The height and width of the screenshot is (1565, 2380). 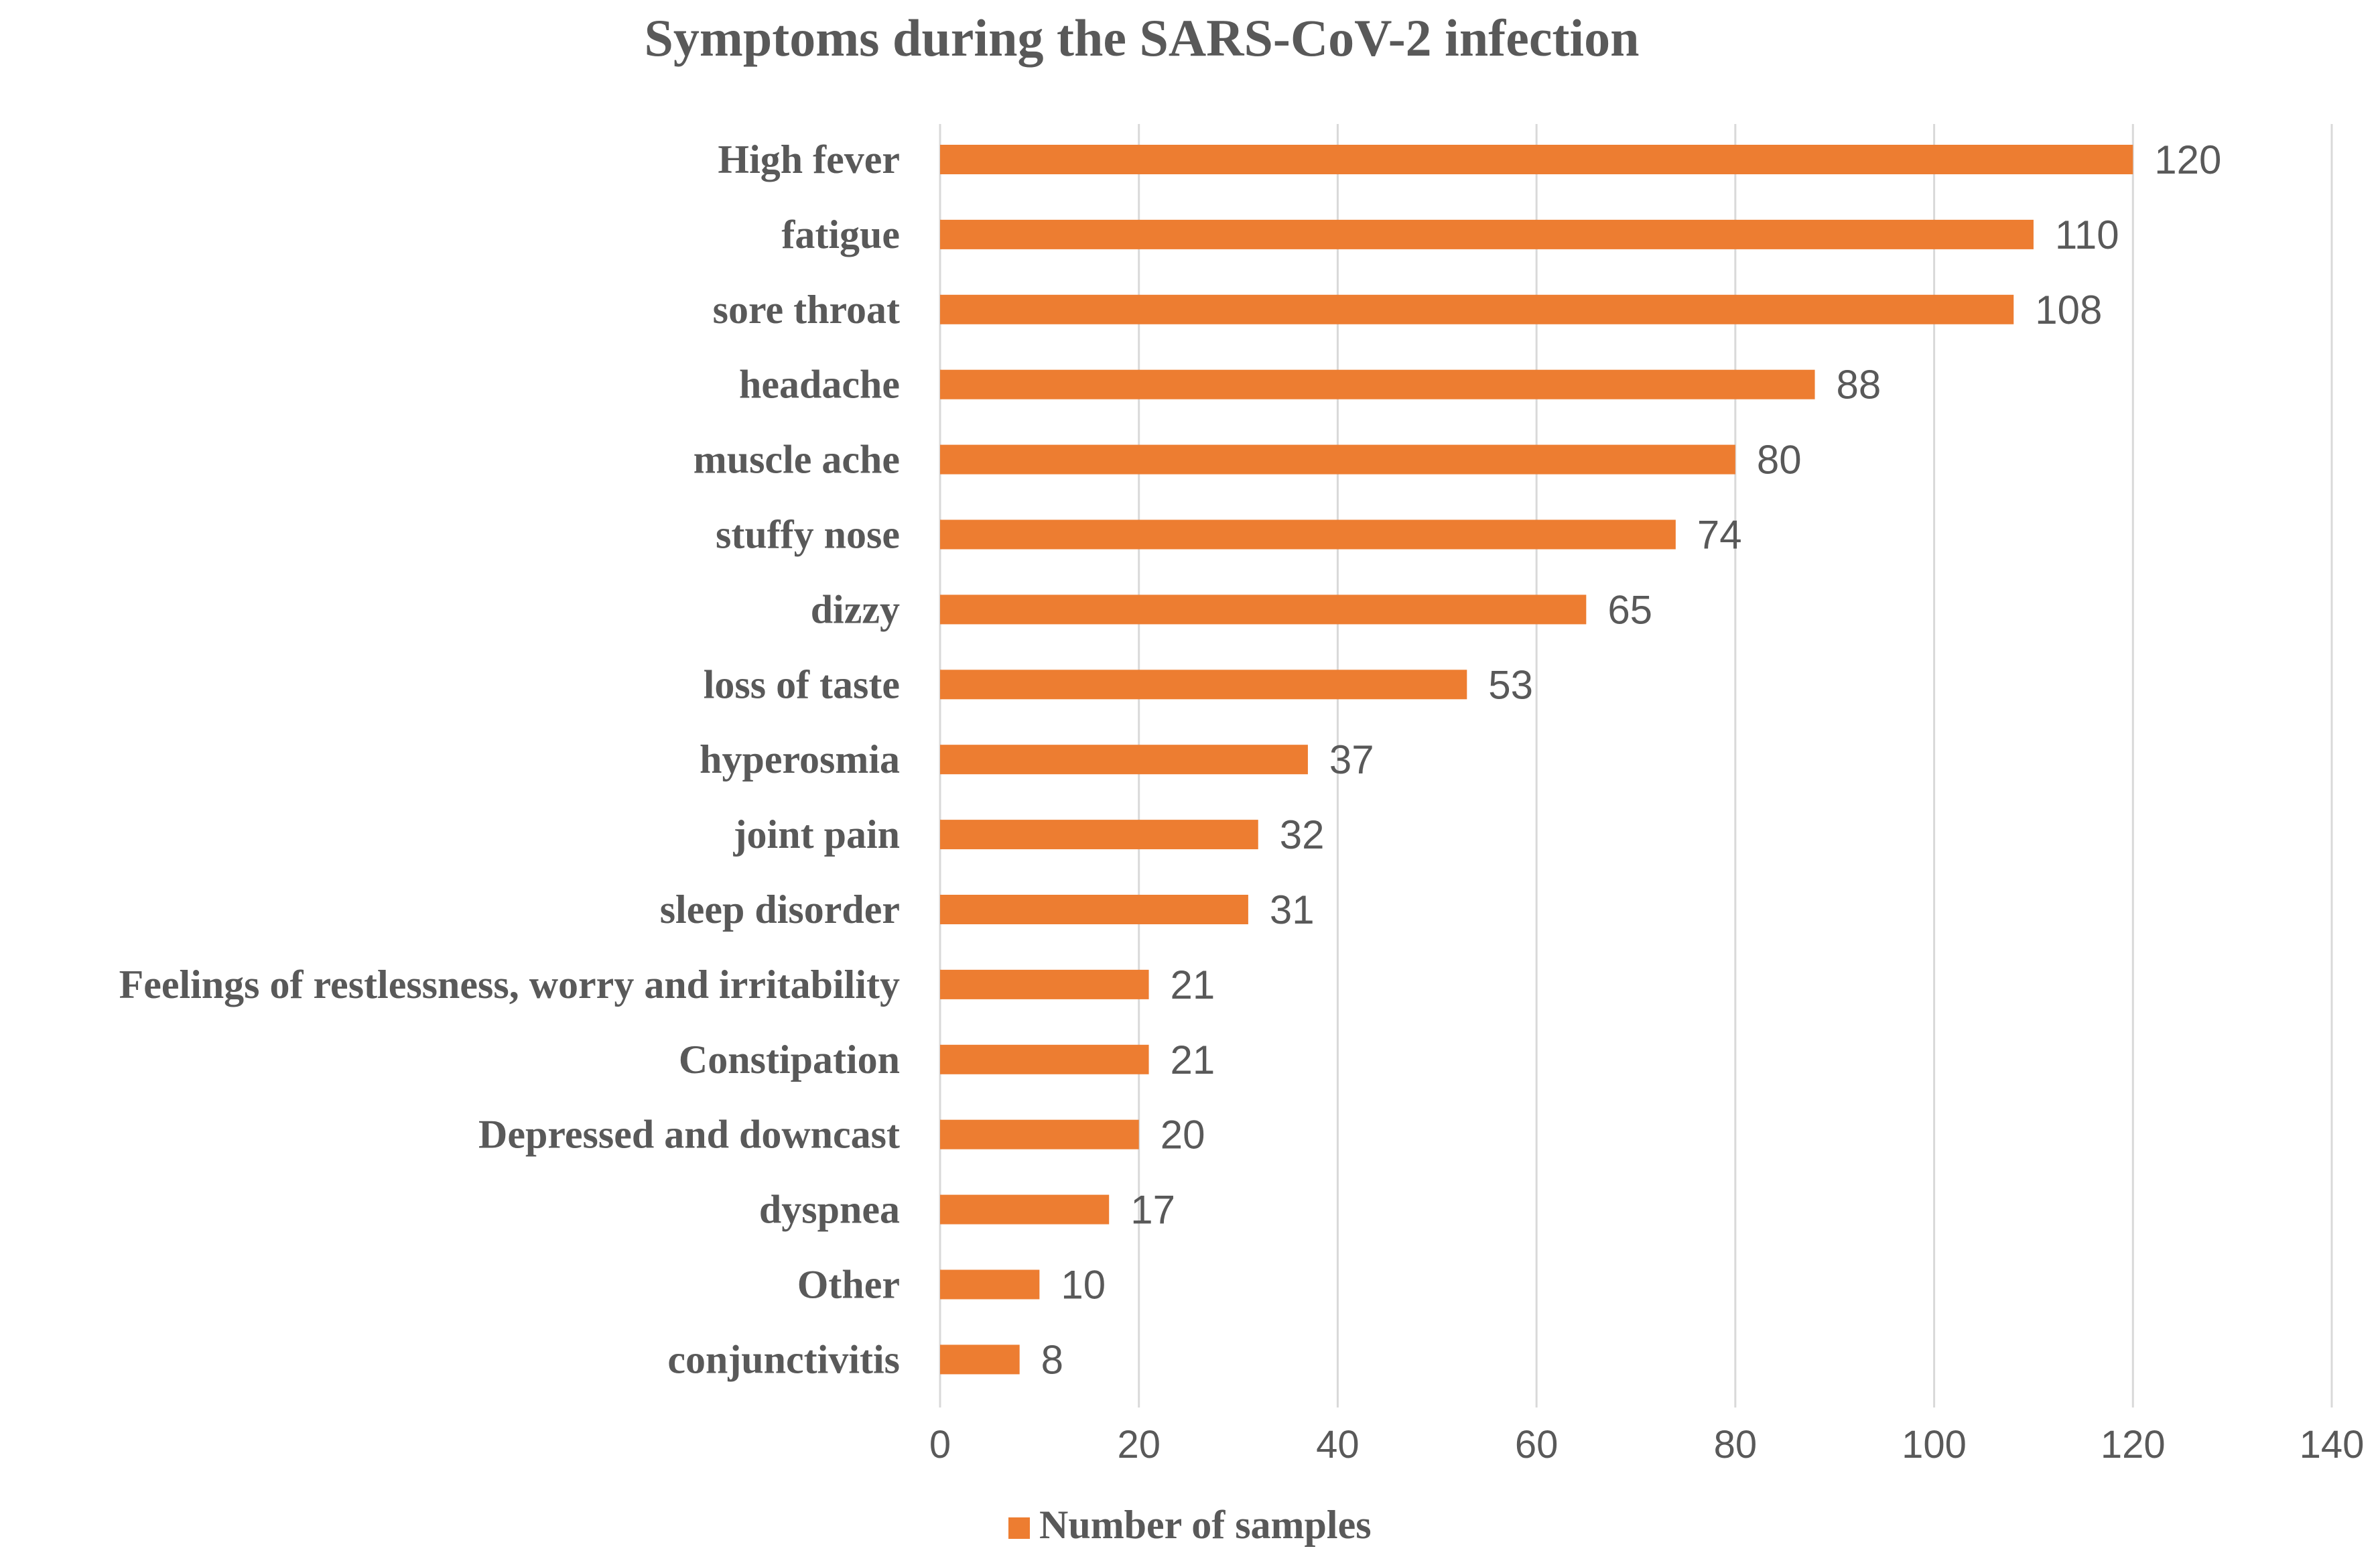 I want to click on category-label: loss of taste, so click(x=802, y=684).